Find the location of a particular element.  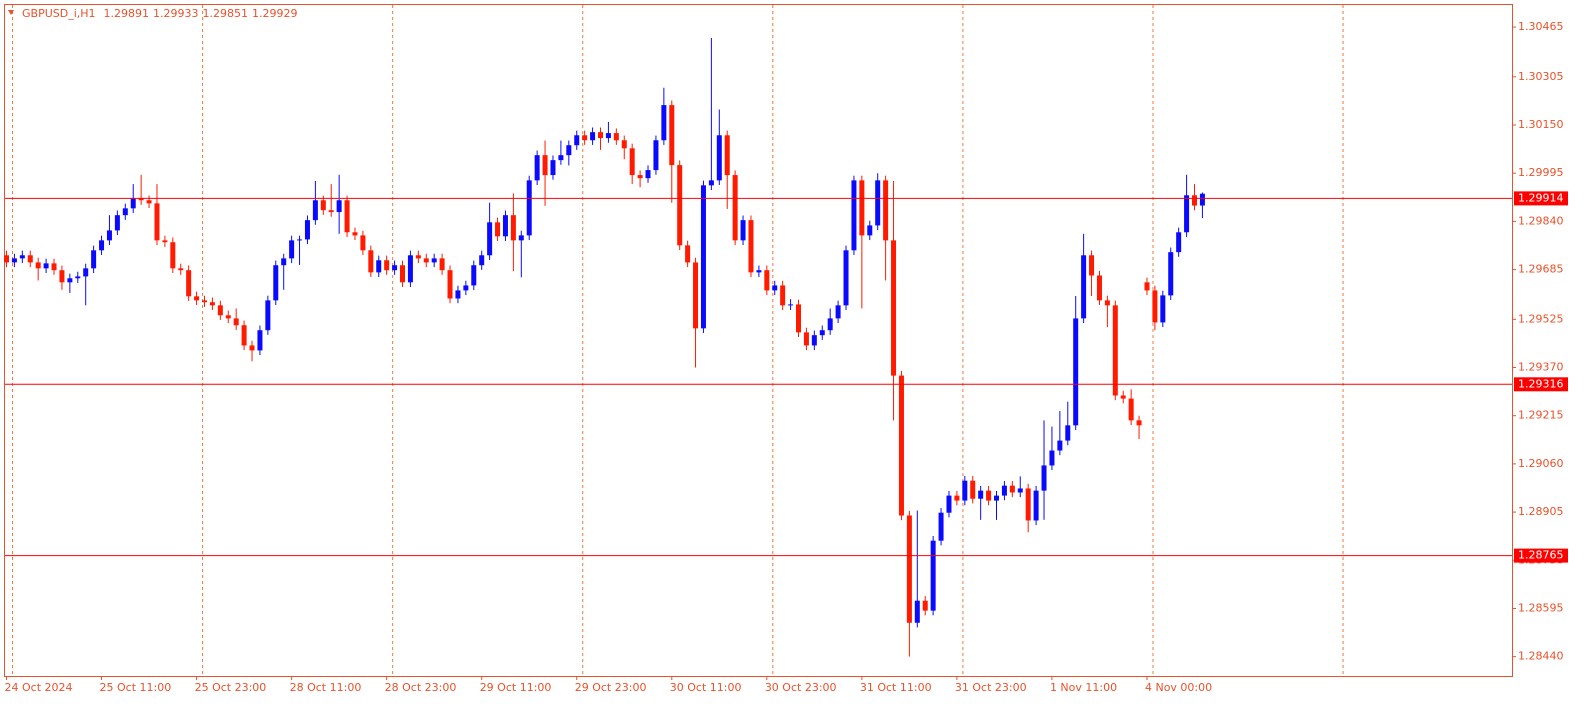

y-tick-label: 1.30465 is located at coordinates (1541, 26).